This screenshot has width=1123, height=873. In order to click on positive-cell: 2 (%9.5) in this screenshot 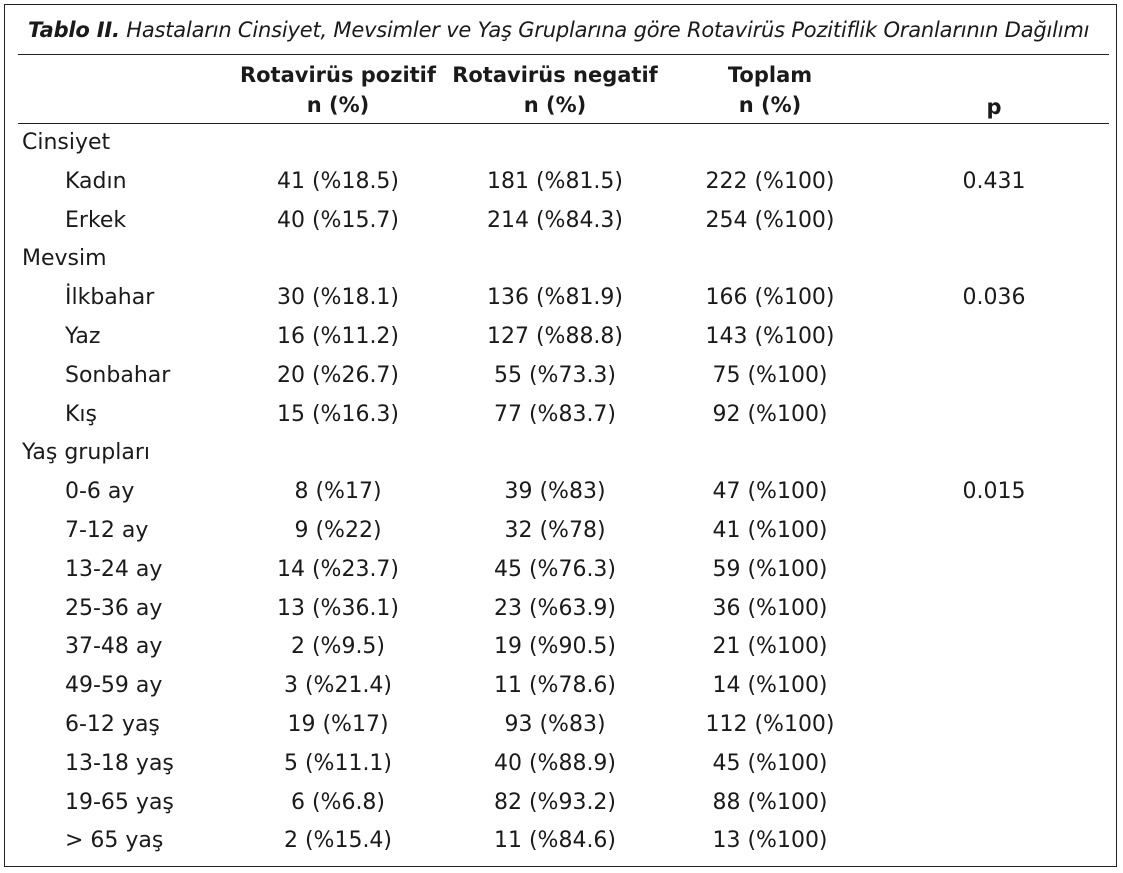, I will do `click(338, 647)`.